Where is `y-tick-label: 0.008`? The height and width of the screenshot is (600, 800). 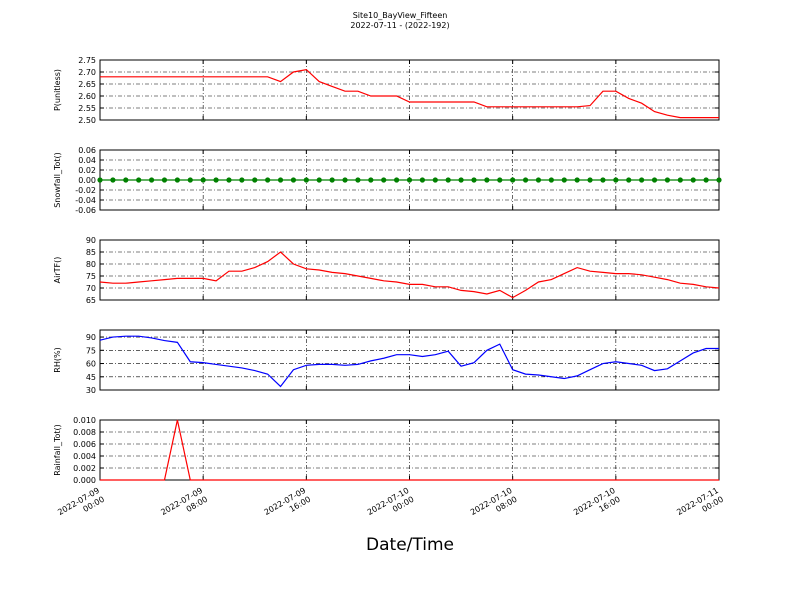
y-tick-label: 0.008 is located at coordinates (84, 432).